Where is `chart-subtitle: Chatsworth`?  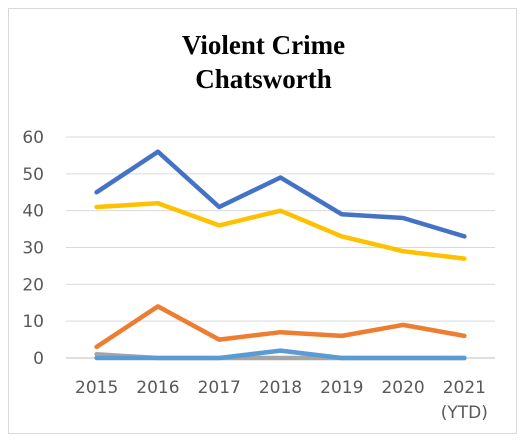 chart-subtitle: Chatsworth is located at coordinates (263, 79).